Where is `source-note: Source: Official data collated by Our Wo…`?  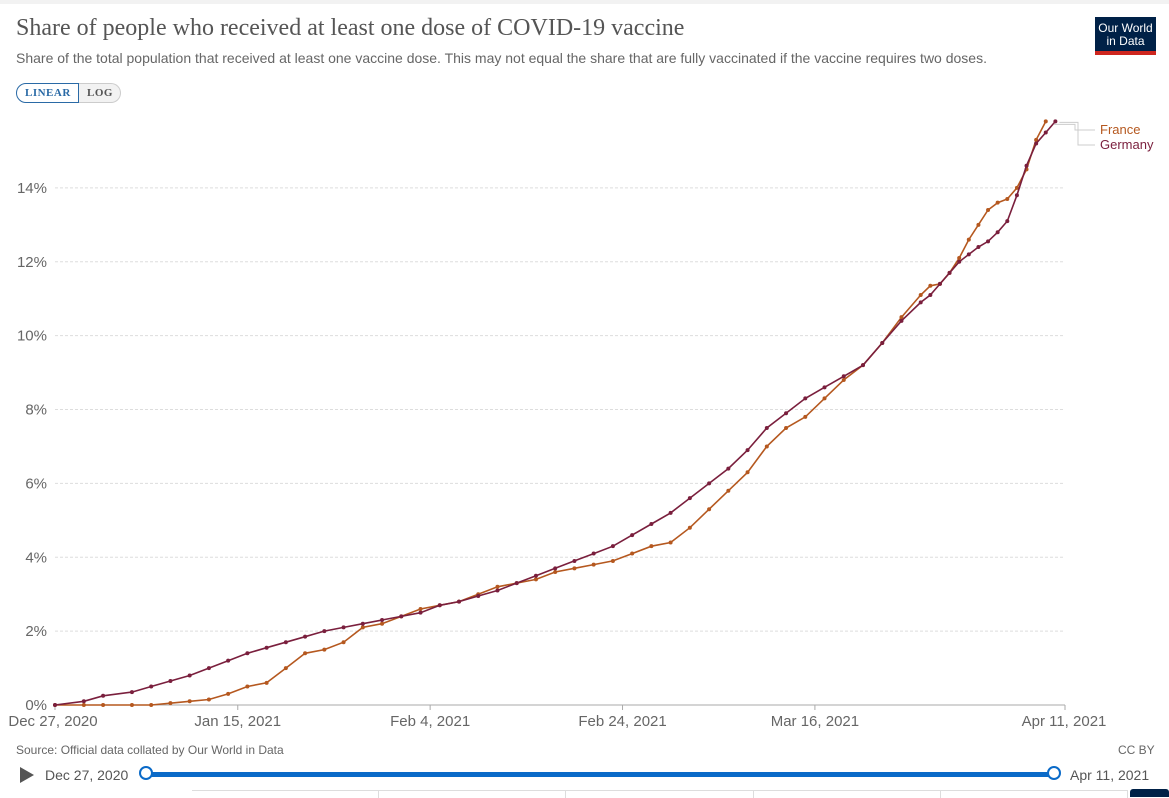
source-note: Source: Official data collated by Our Wo… is located at coordinates (150, 750).